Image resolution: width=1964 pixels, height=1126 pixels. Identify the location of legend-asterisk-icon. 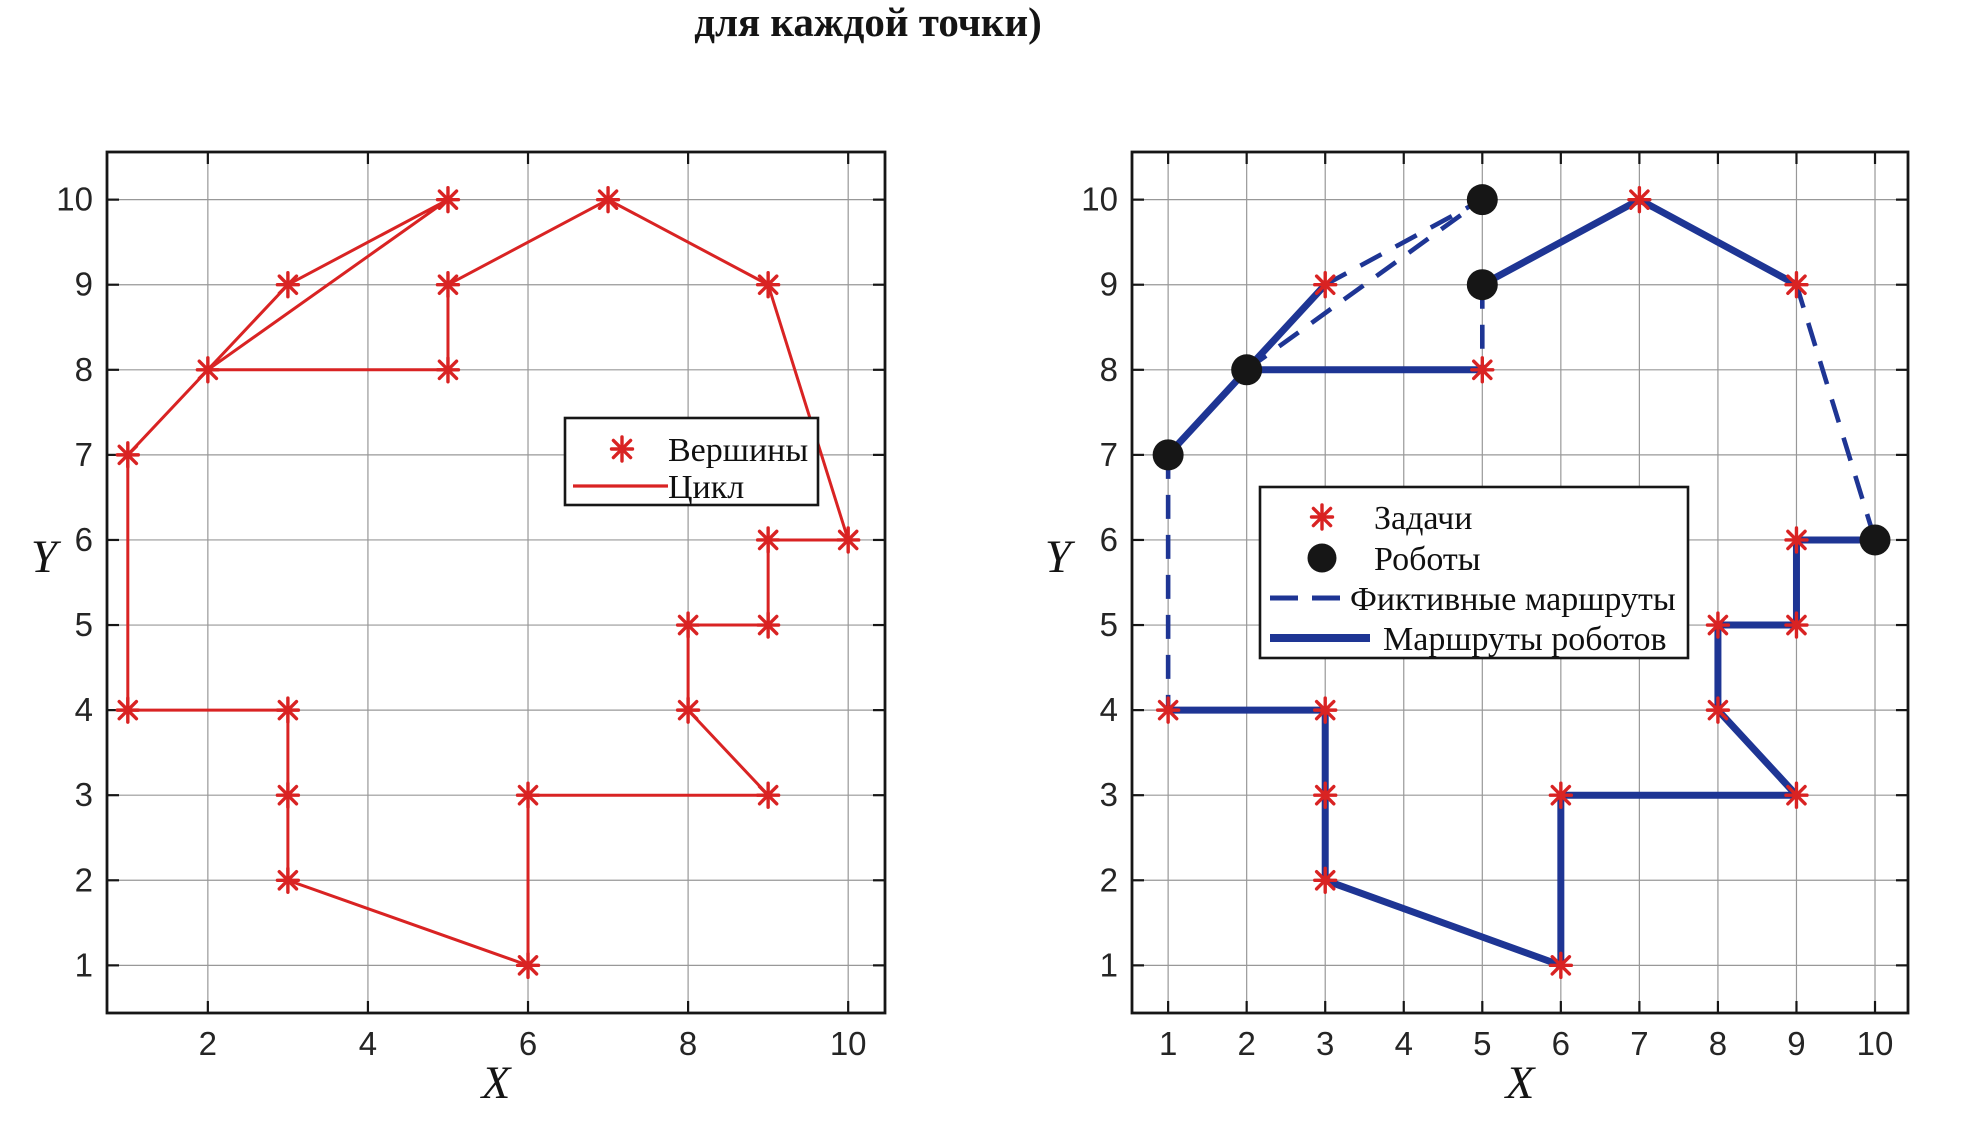
(622, 449).